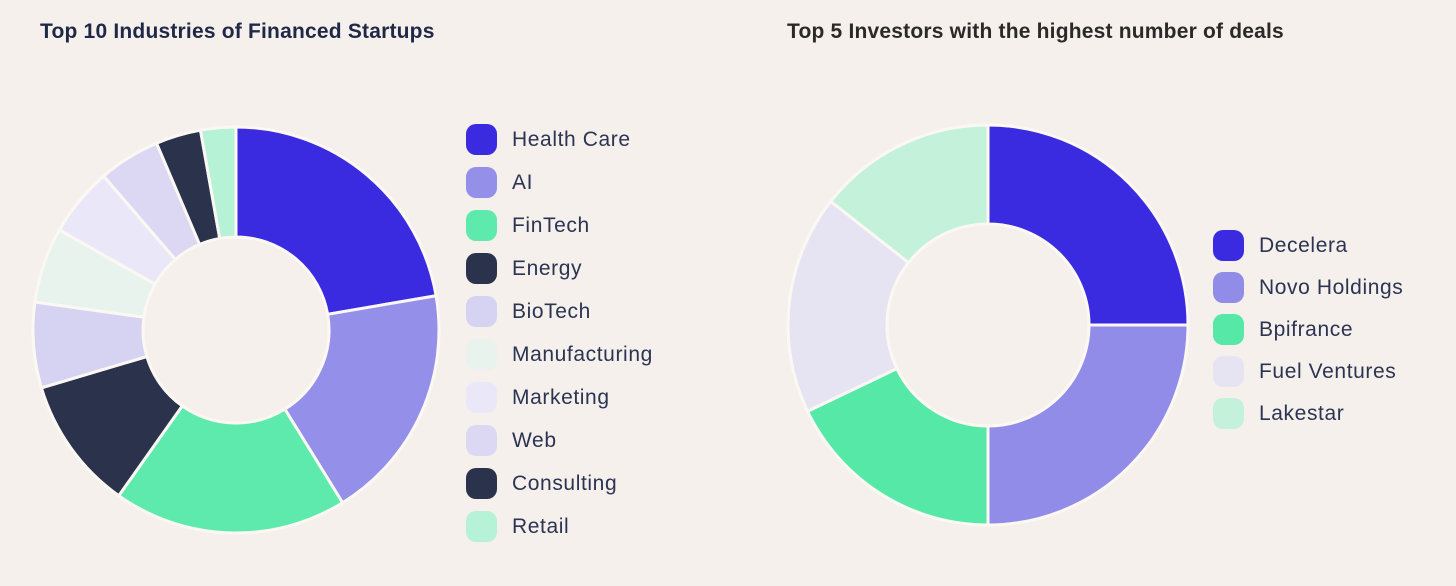  I want to click on legend-swatch-web, so click(481, 440).